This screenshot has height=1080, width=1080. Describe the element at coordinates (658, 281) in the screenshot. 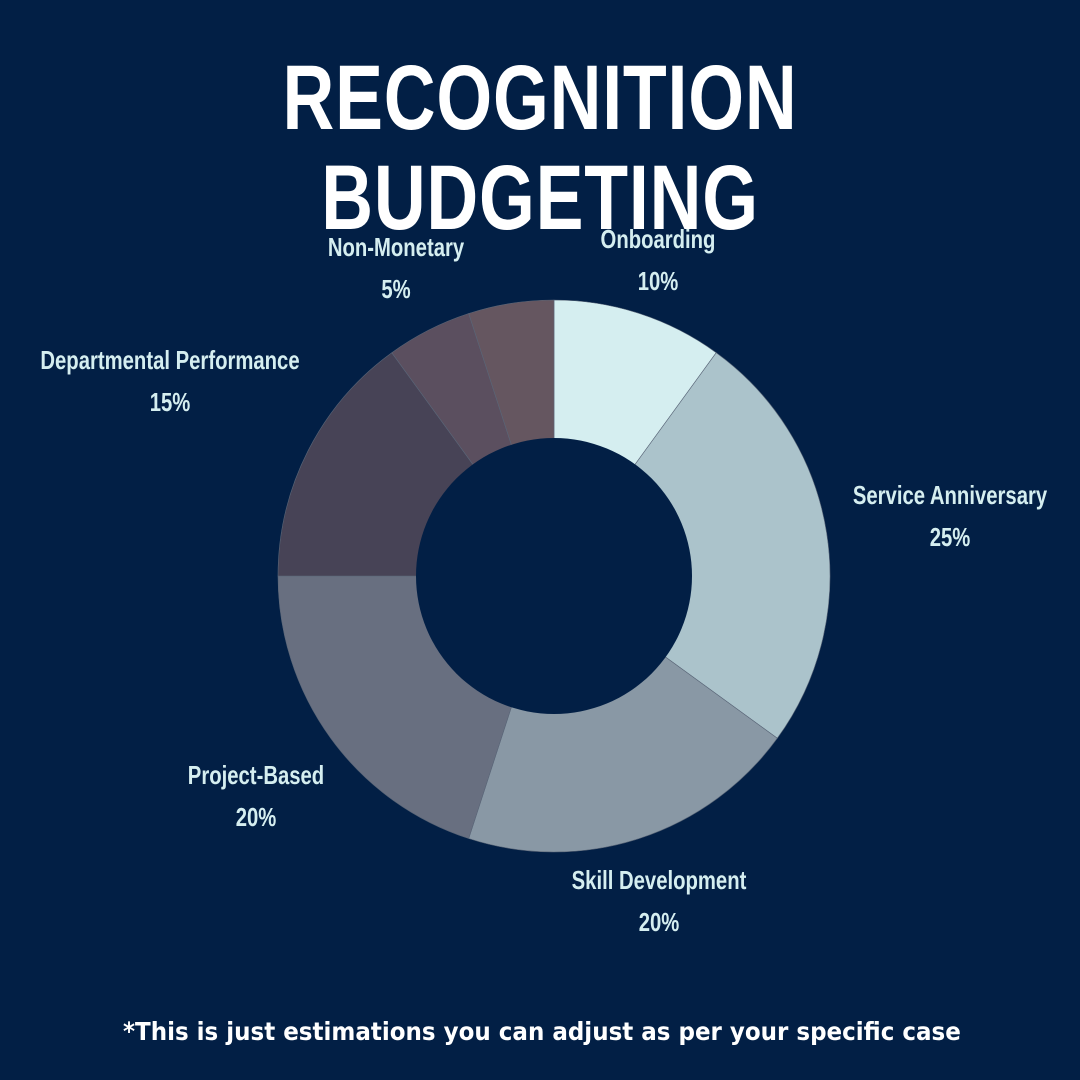

I see `label-value: 10%` at that location.